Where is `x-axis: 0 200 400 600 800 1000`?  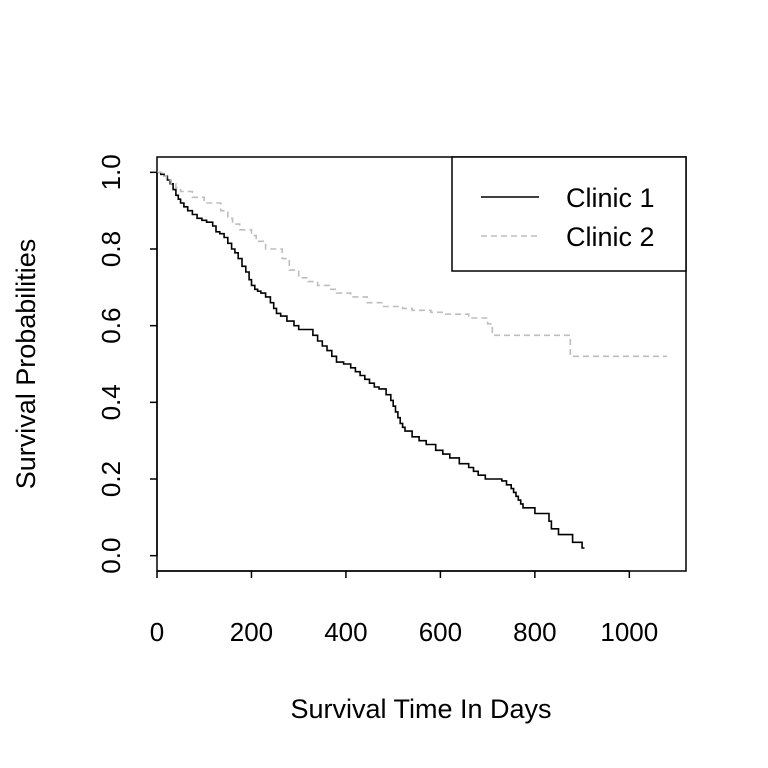 x-axis: 0 200 400 600 800 1000 is located at coordinates (404, 608).